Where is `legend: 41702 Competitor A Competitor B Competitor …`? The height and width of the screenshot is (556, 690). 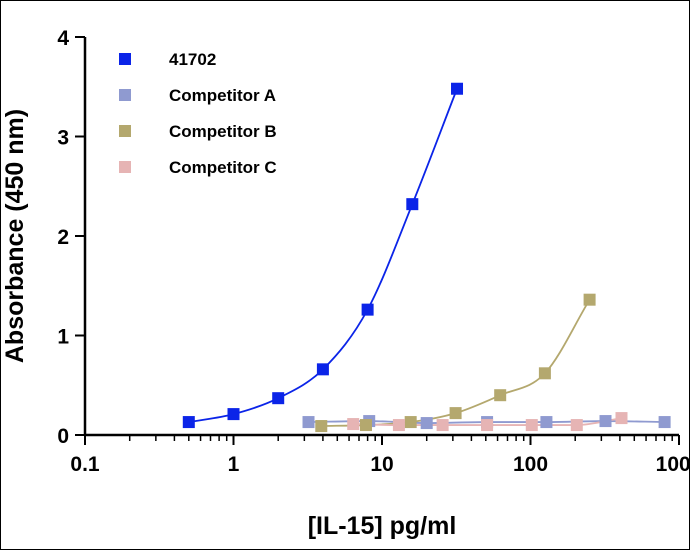
legend: 41702 Competitor A Competitor B Competitor … is located at coordinates (198, 113).